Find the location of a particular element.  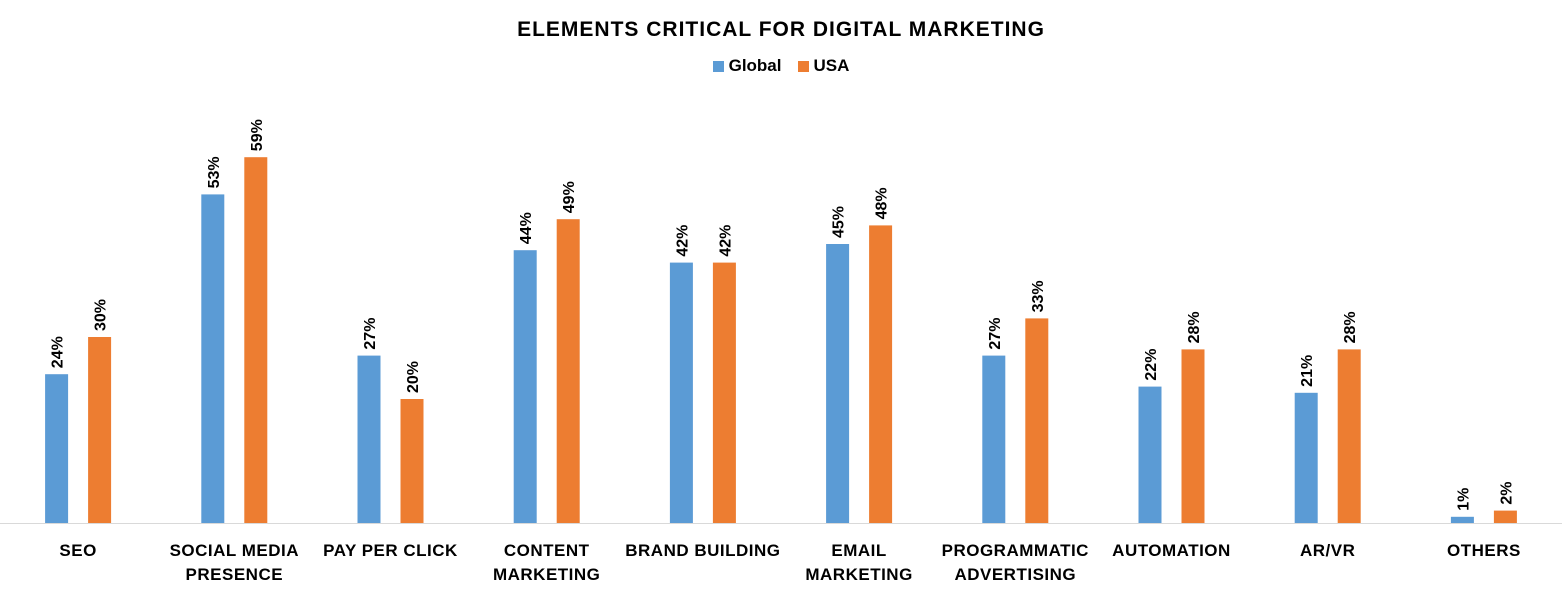

value-label-usa-1: 59% is located at coordinates (257, 135).